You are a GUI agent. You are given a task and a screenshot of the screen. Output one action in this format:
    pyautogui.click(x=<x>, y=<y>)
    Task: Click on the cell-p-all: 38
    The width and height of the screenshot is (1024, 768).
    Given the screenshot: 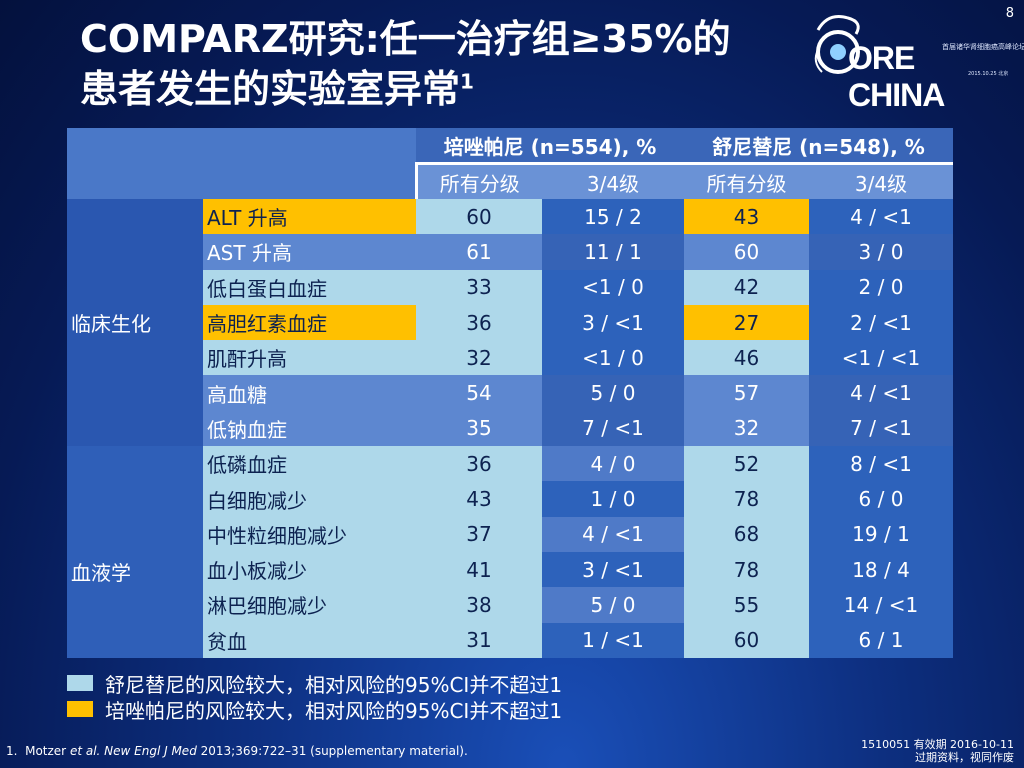 What is the action you would take?
    pyautogui.click(x=479, y=605)
    